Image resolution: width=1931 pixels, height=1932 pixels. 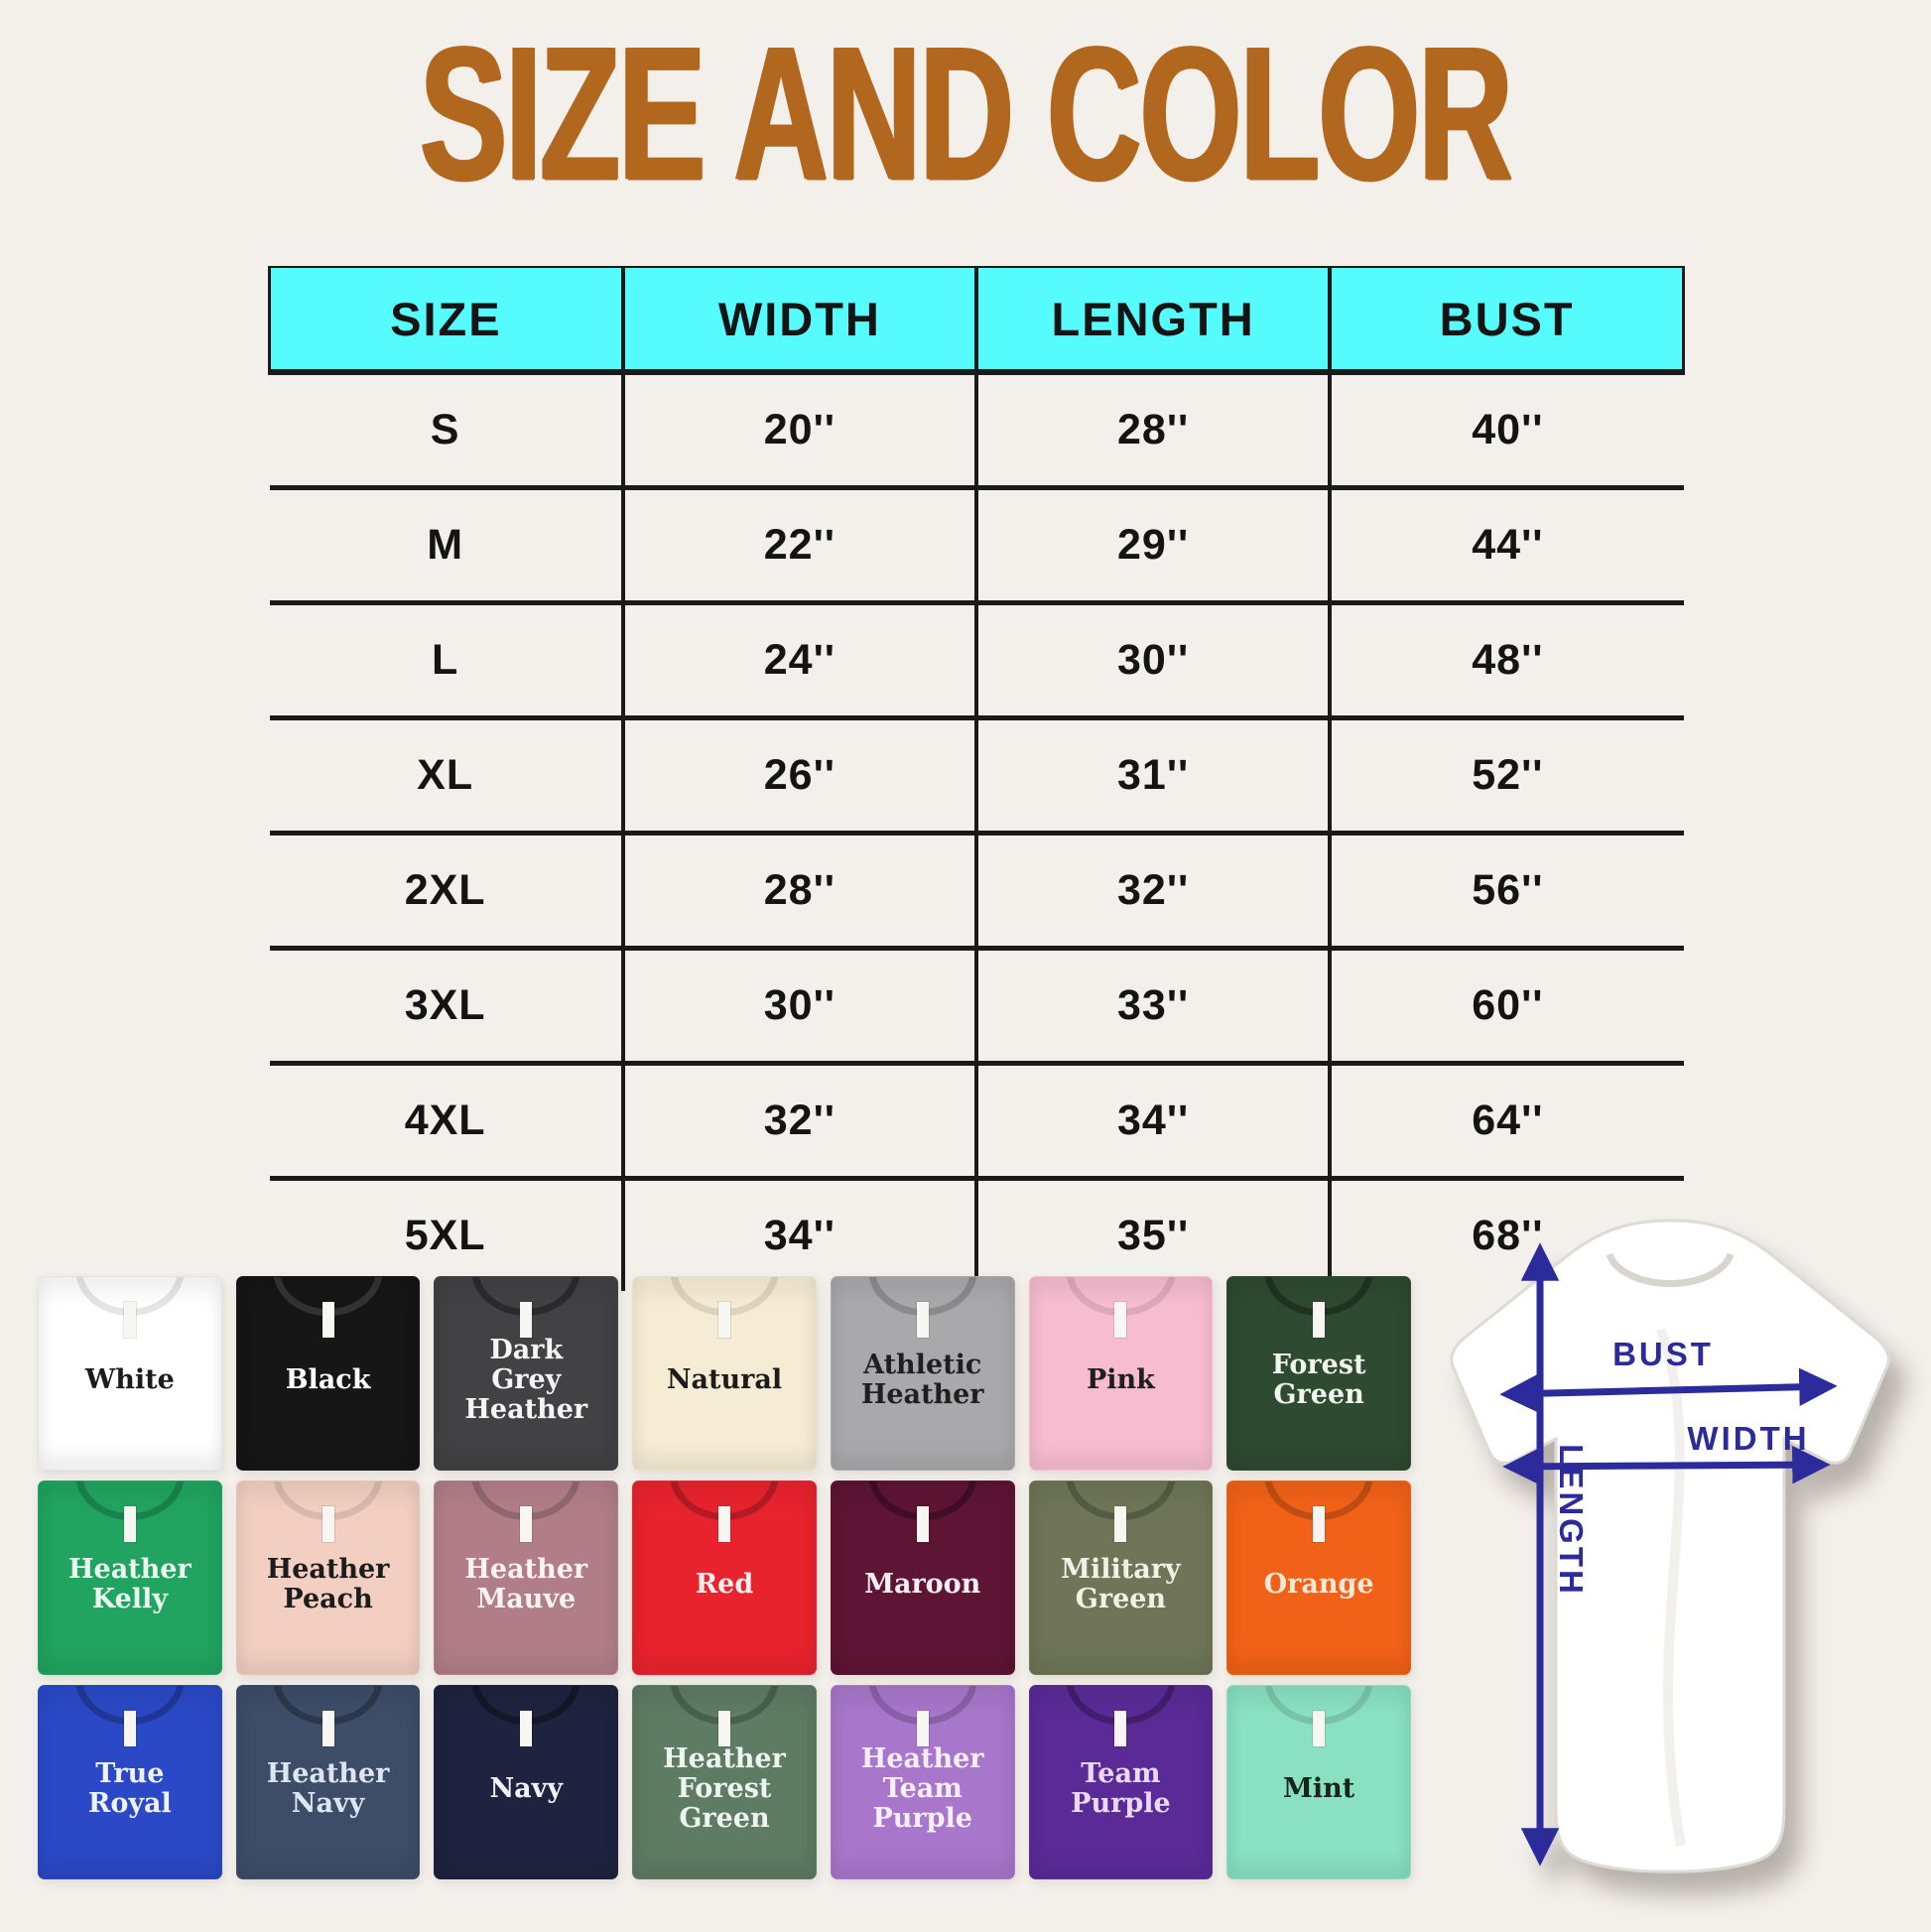 I want to click on measurement-value: 48'', so click(x=1506, y=660).